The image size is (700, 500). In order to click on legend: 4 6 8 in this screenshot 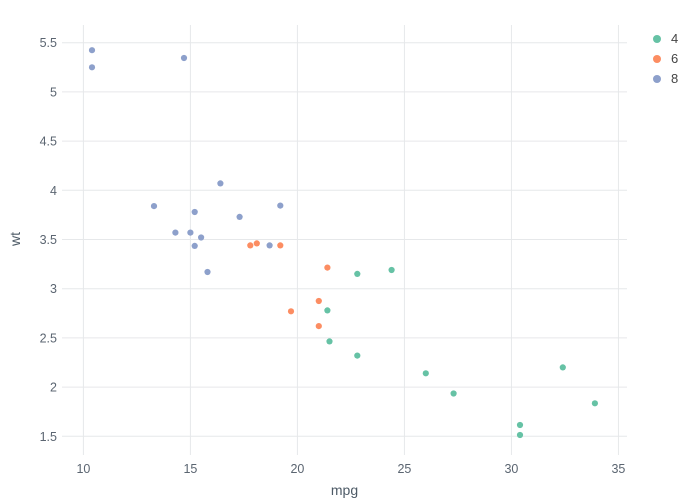, I will do `click(661, 59)`.